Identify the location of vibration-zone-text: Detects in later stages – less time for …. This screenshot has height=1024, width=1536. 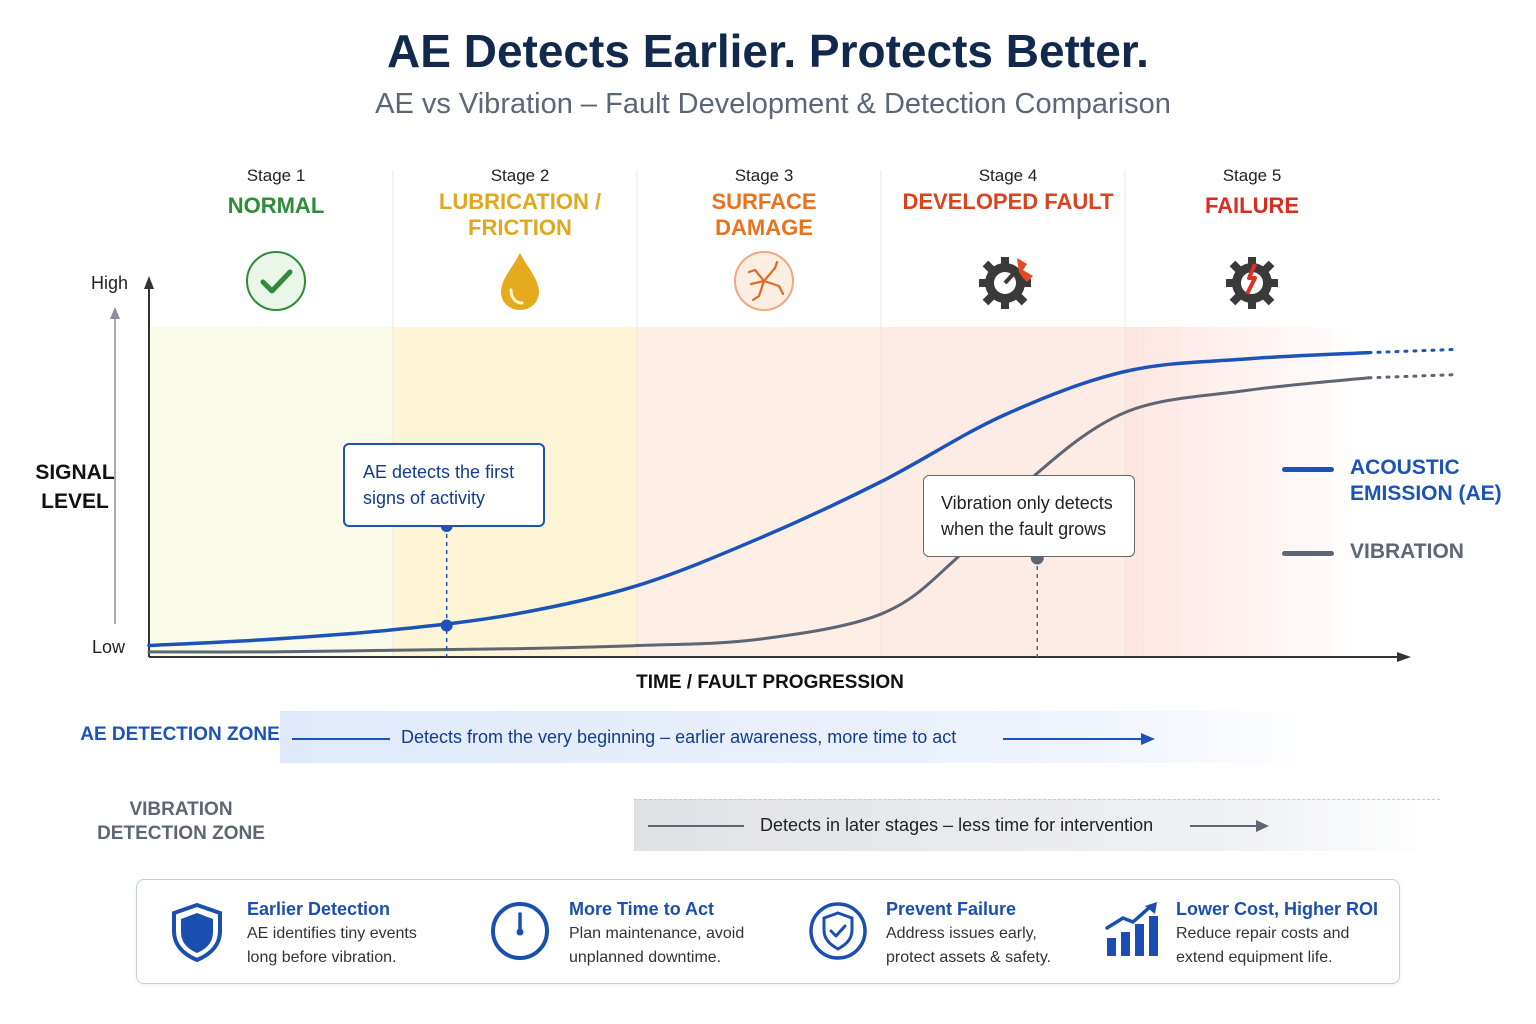
(957, 825).